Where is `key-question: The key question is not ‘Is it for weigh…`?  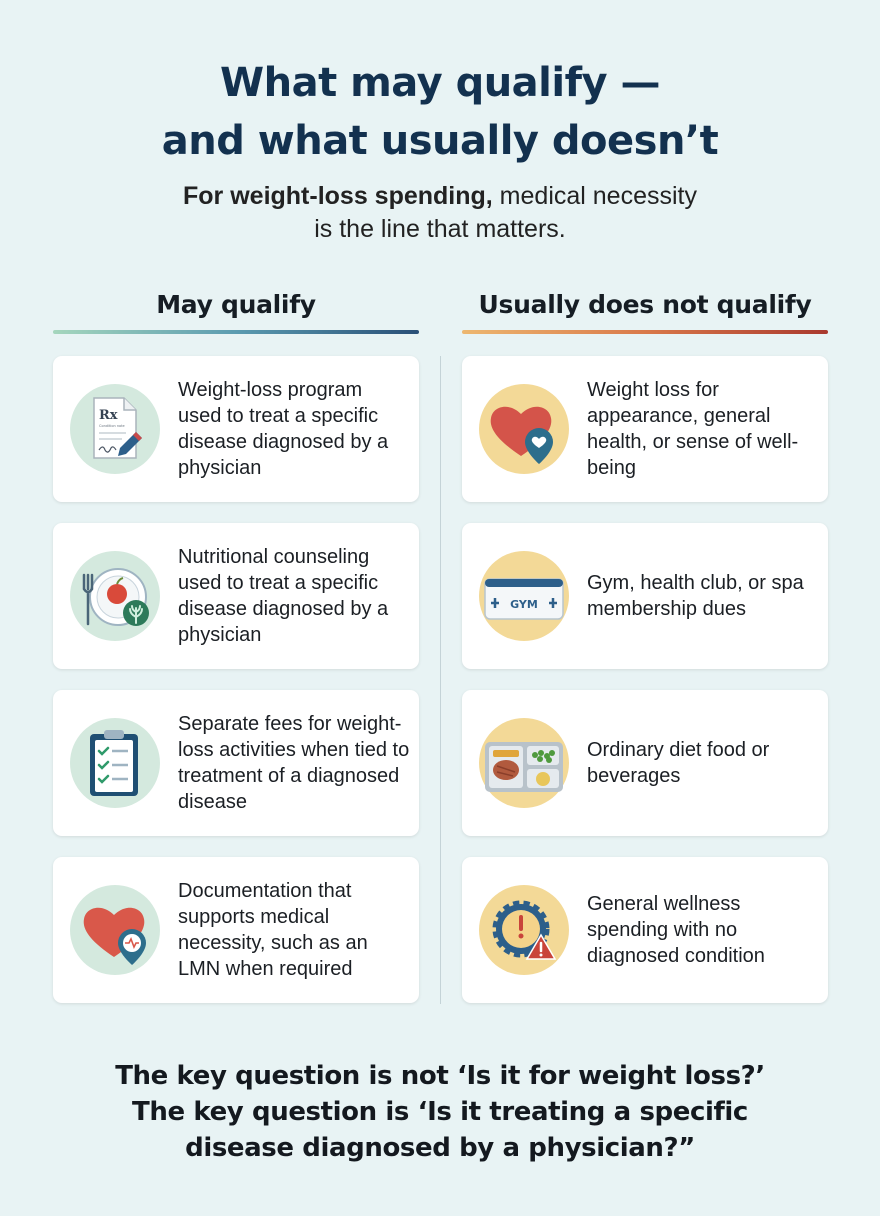
key-question: The key question is not ‘Is it for weigh… is located at coordinates (440, 1112).